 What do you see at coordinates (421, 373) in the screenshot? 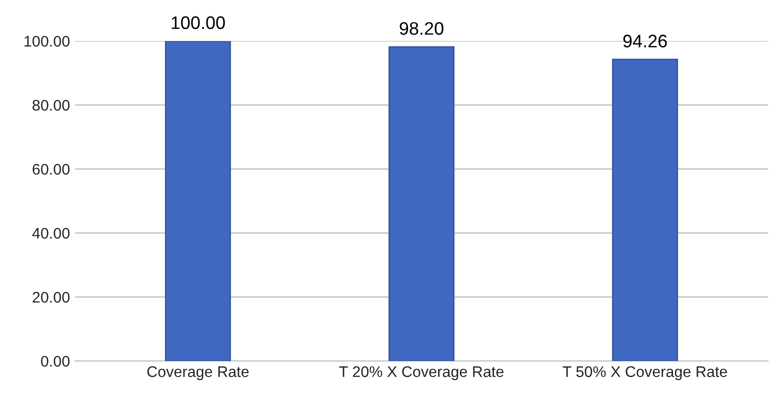
I see `x-tick-label: T 20% X Coverage Rate` at bounding box center [421, 373].